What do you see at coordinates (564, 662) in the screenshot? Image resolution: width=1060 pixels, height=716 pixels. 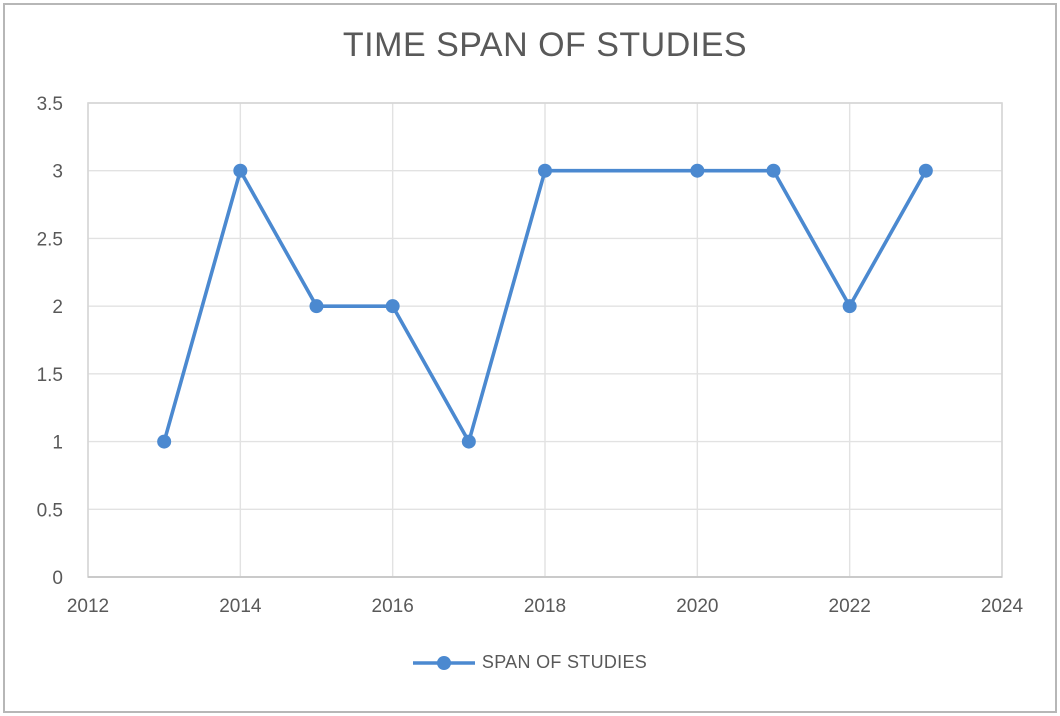 I see `legend-label: SPAN OF STUDIES` at bounding box center [564, 662].